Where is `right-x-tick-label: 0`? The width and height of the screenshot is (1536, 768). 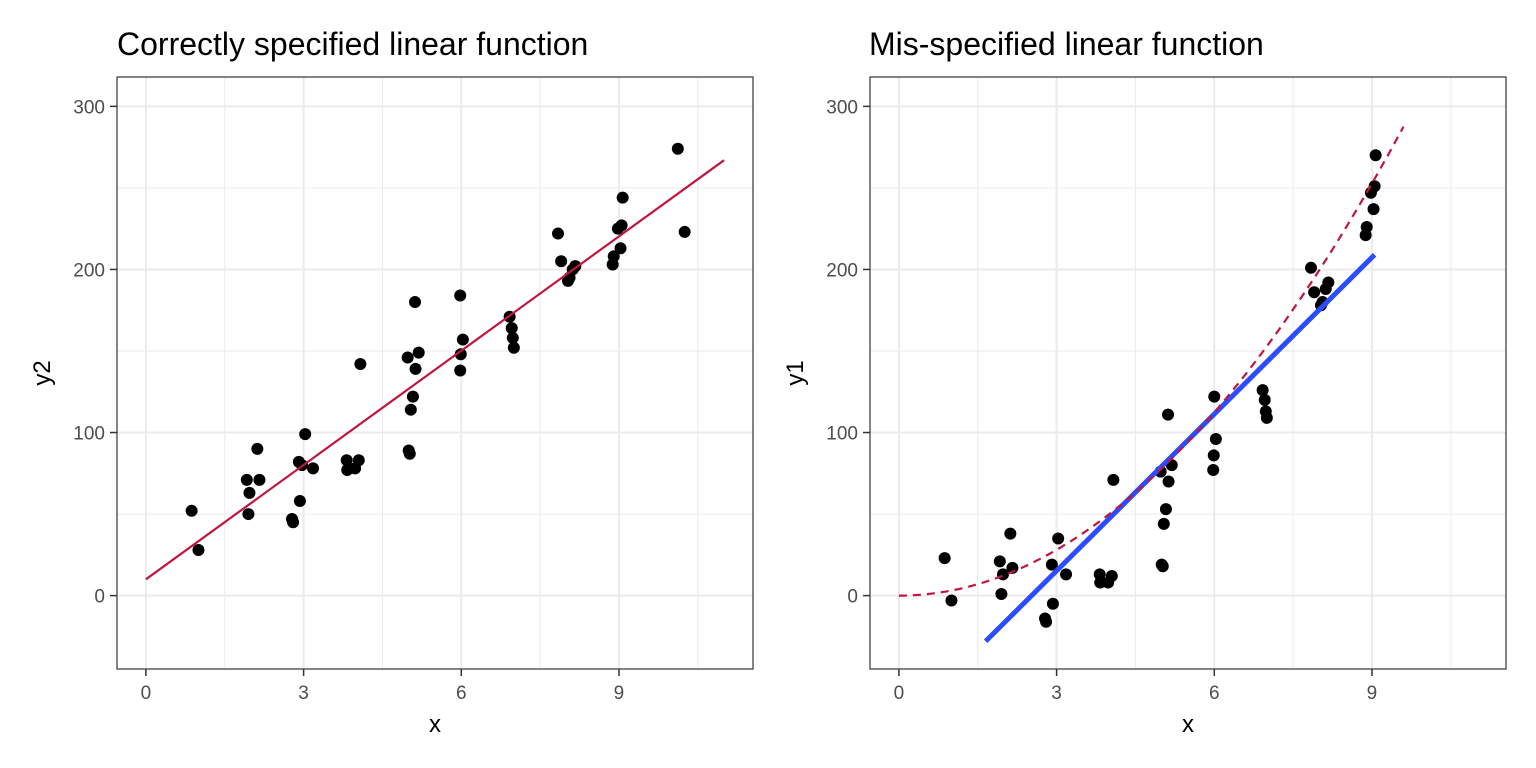
right-x-tick-label: 0 is located at coordinates (899, 693).